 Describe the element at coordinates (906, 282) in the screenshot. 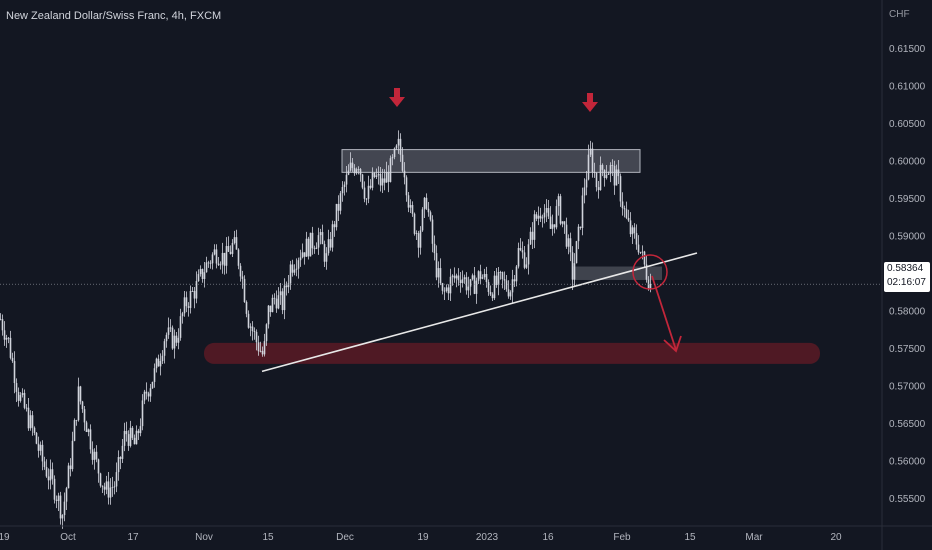

I see `bar-countdown: 02:16:07` at that location.